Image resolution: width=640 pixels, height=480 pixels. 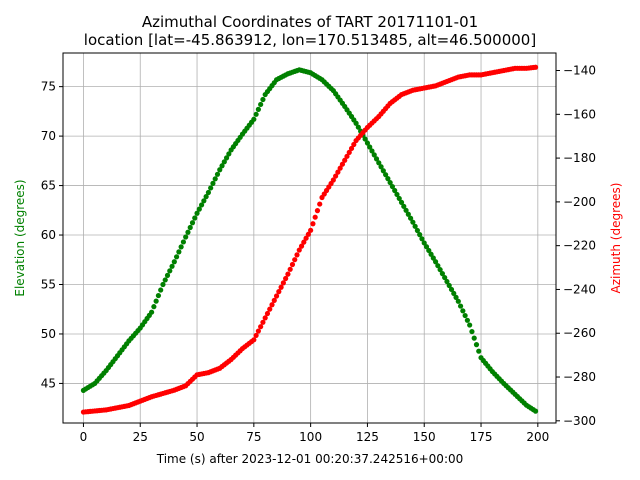 What do you see at coordinates (579, 333) in the screenshot?
I see `y-tick-label-right: −260` at bounding box center [579, 333].